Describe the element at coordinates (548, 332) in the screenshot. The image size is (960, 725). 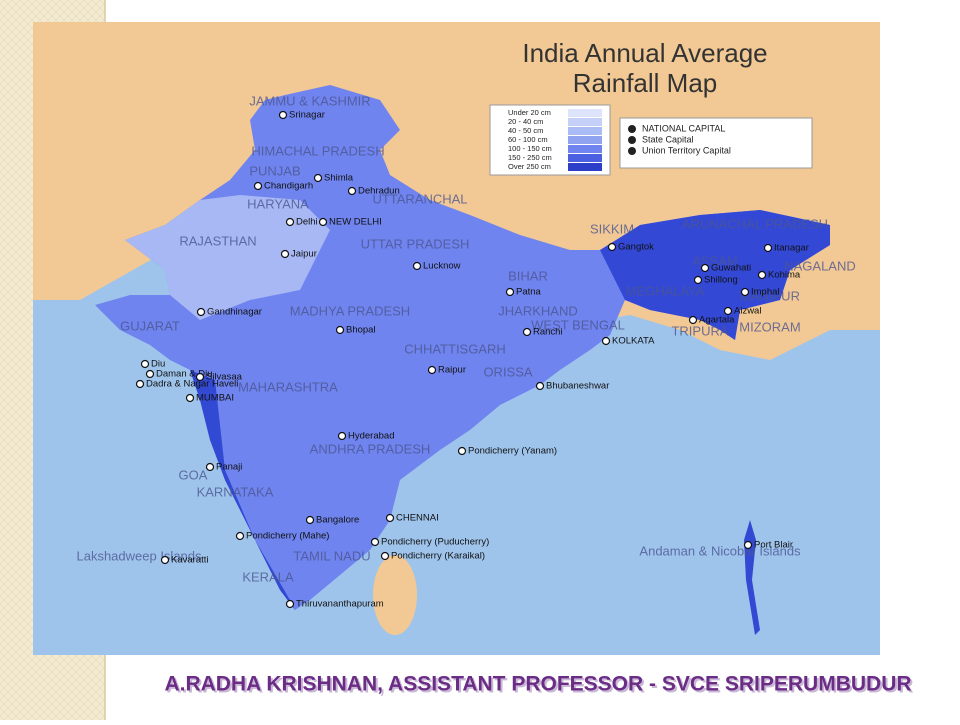
I see `city-label: Ranchi` at that location.